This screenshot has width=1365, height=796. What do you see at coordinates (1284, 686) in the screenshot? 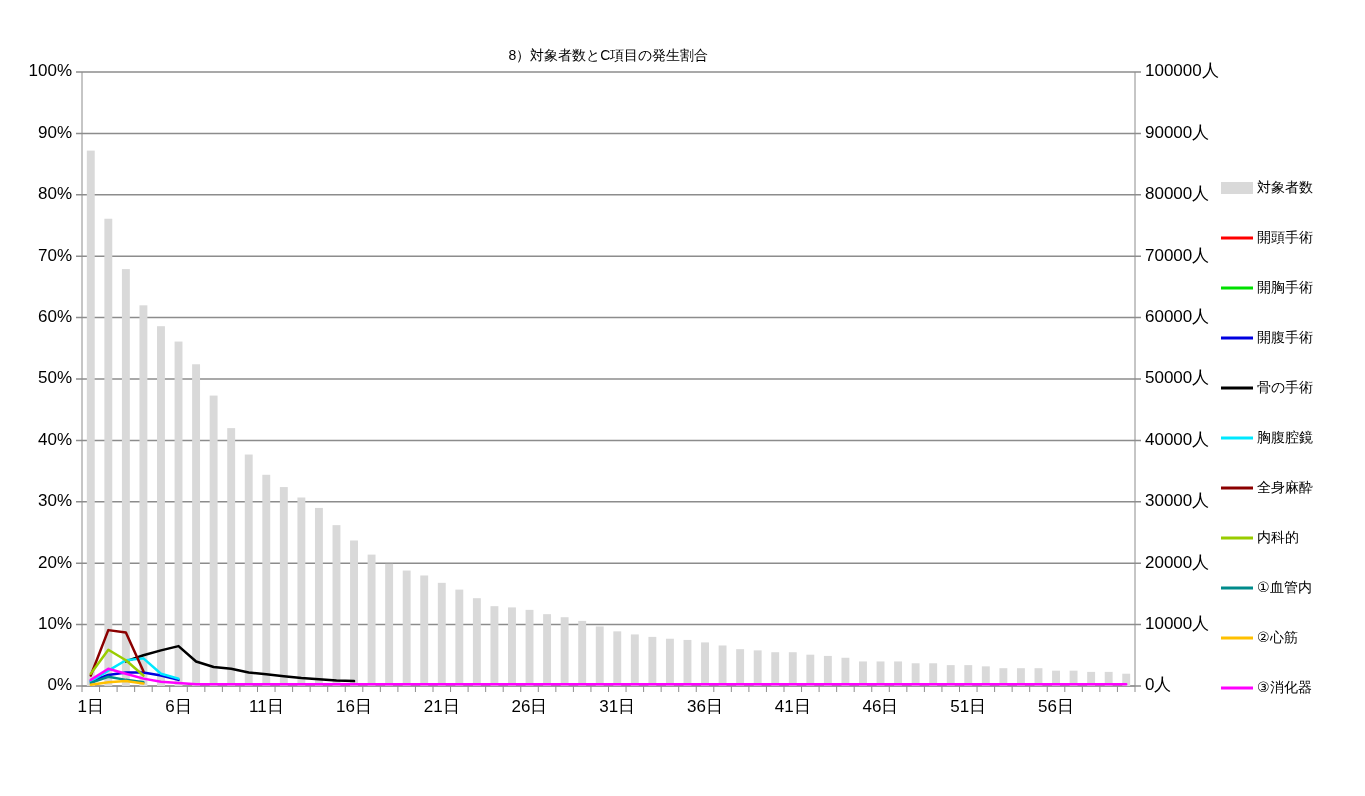
I see `legend-label: ③消化器` at bounding box center [1284, 686].